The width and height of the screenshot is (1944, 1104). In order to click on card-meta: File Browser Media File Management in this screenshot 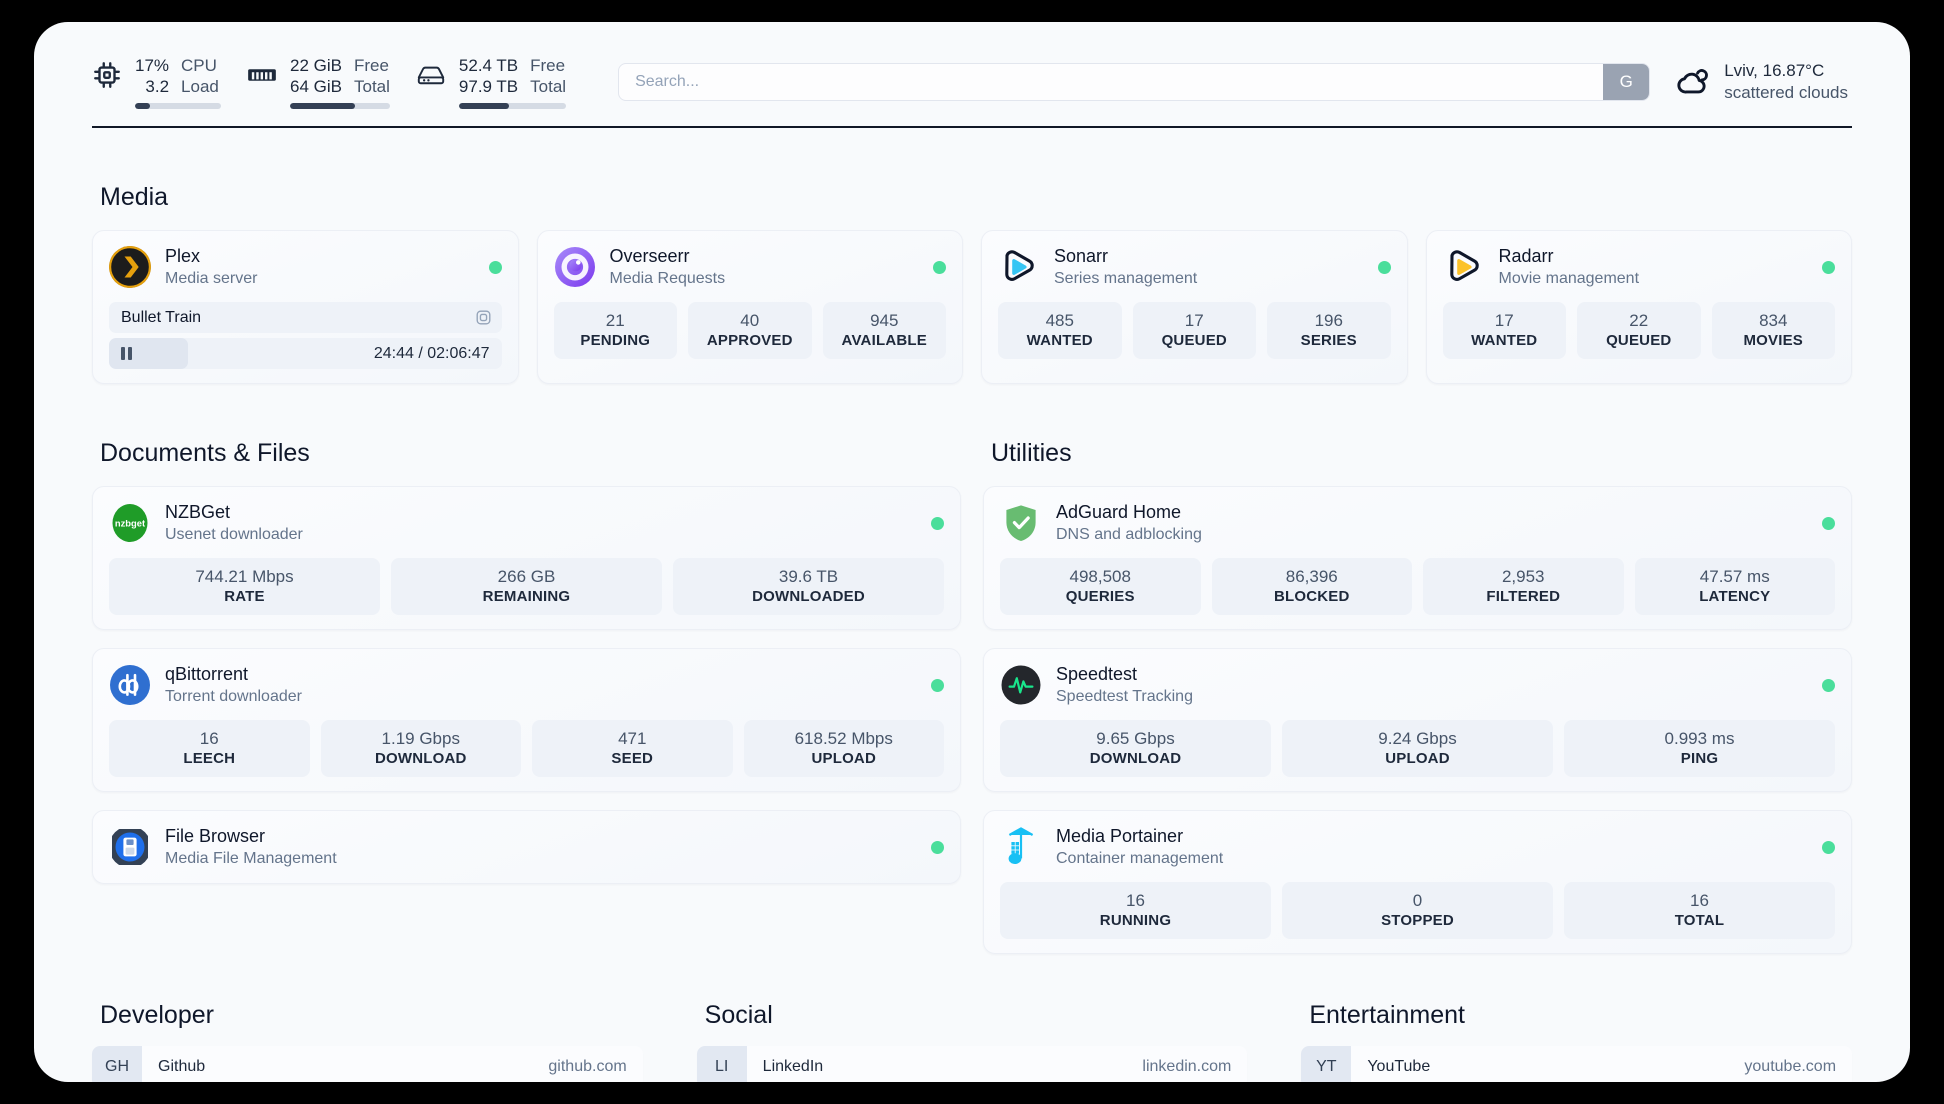, I will do `click(541, 847)`.